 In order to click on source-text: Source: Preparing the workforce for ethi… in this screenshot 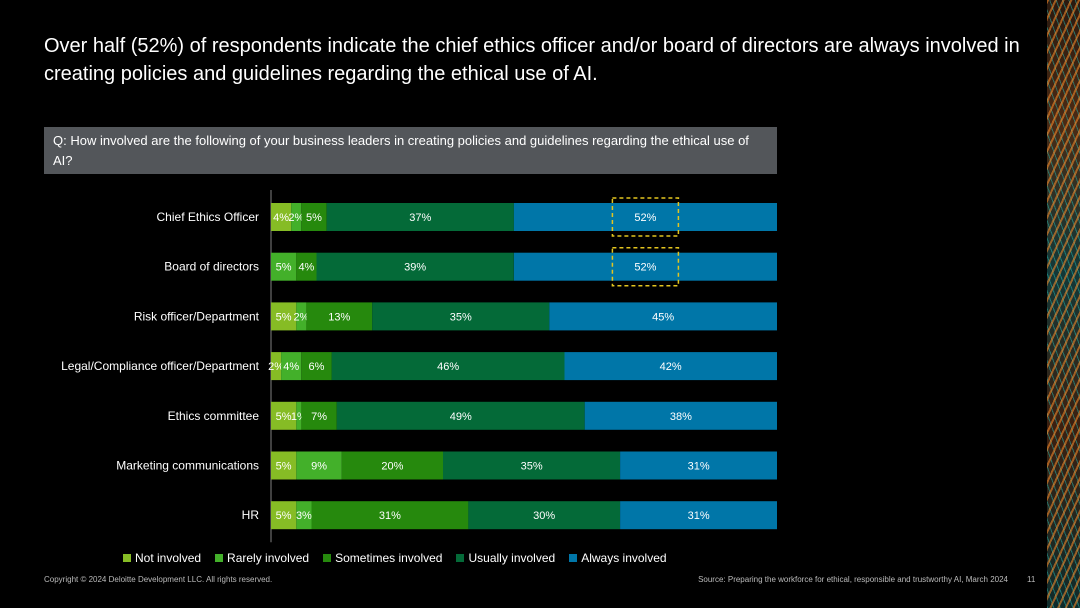, I will do `click(853, 579)`.